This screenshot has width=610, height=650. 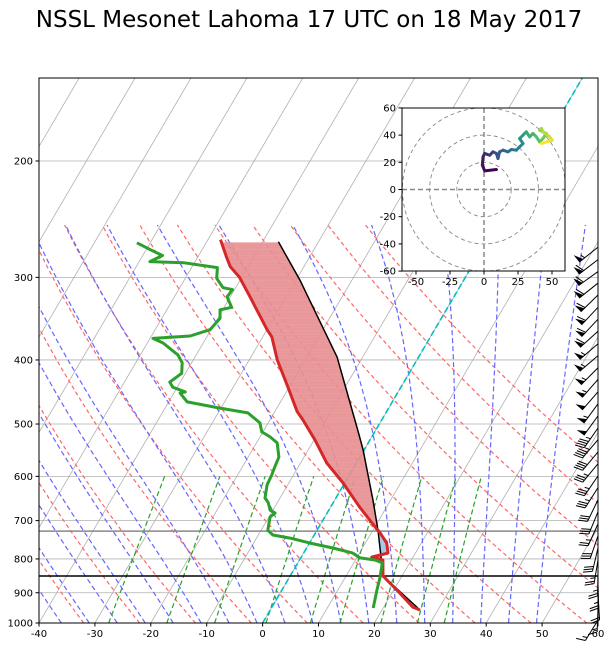 I want to click on x-tick-label: 40, so click(x=486, y=634).